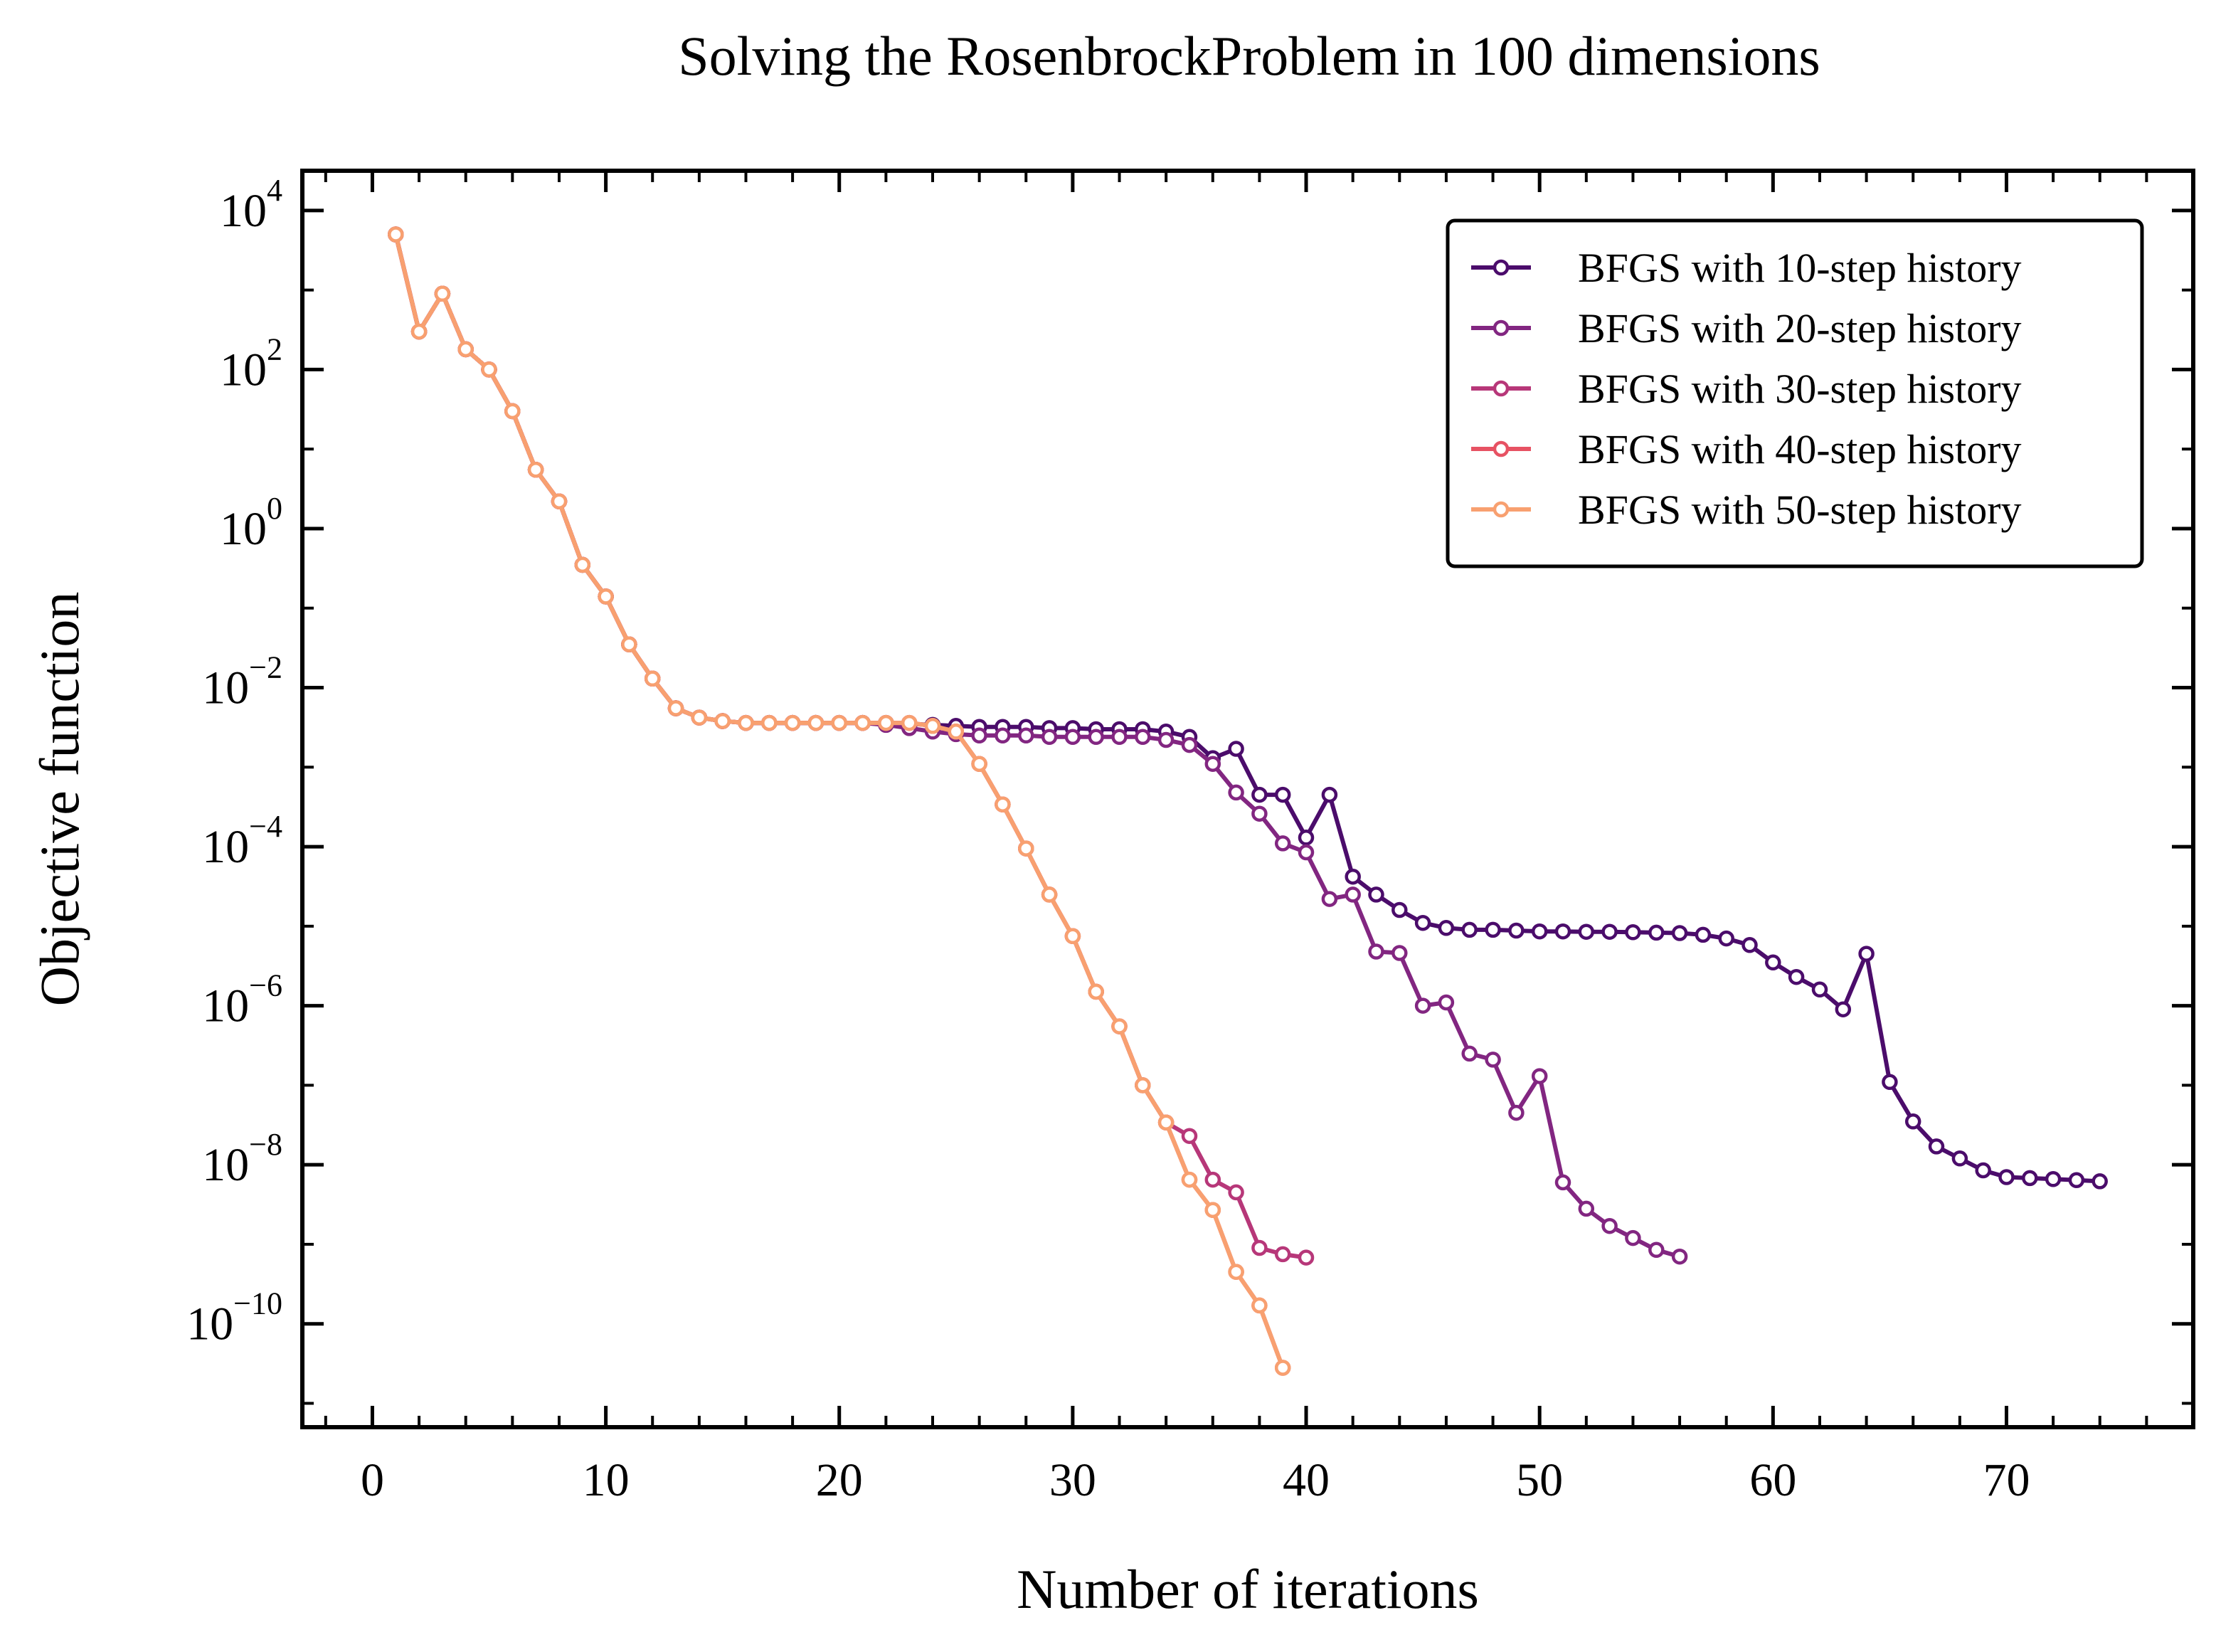  I want to click on legend-item: BFGS with 30-step history, so click(1746, 389).